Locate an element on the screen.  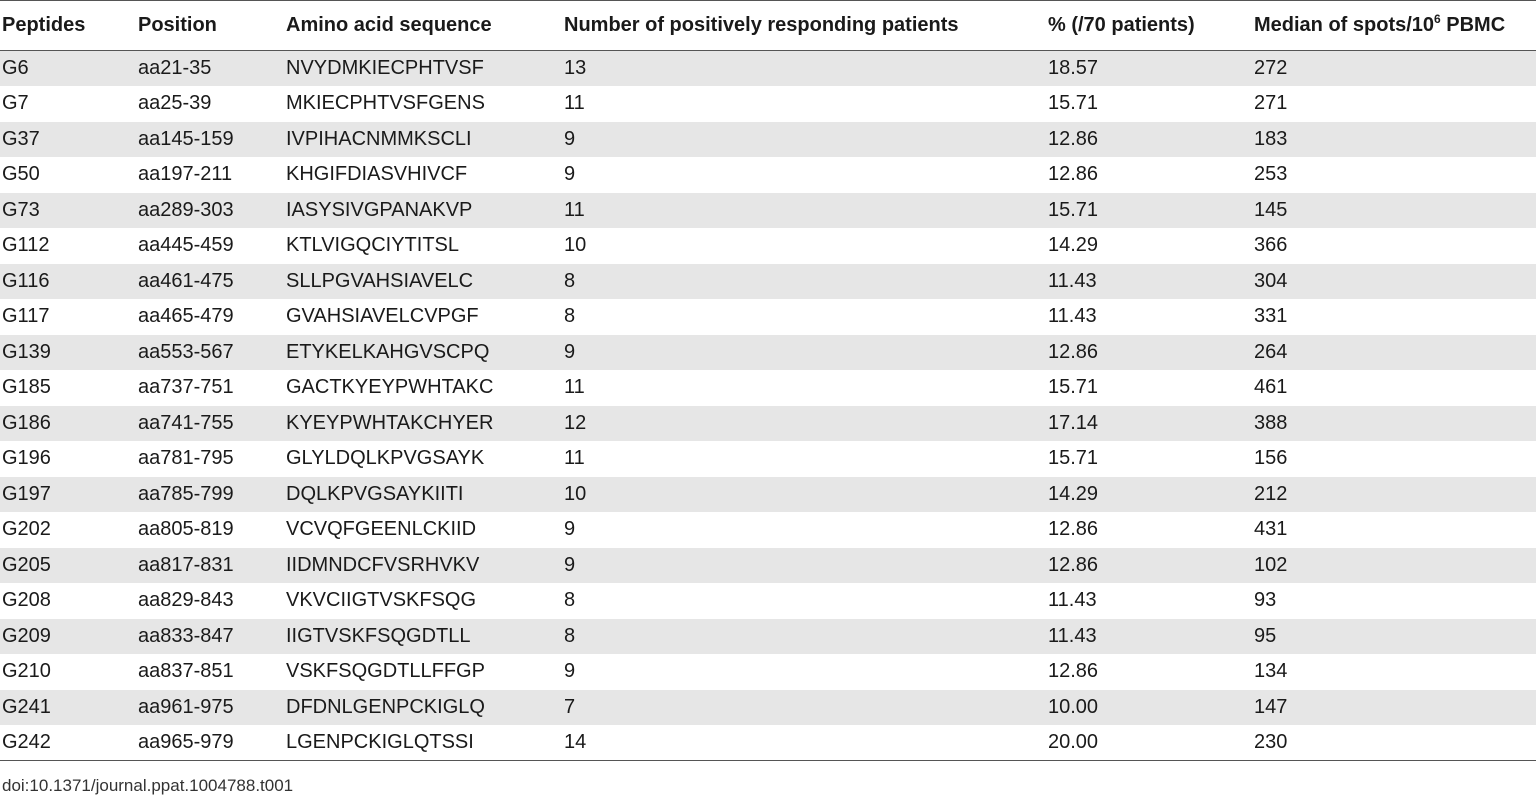
header-median: Median of spots/106 PBMC is located at coordinates (1394, 26).